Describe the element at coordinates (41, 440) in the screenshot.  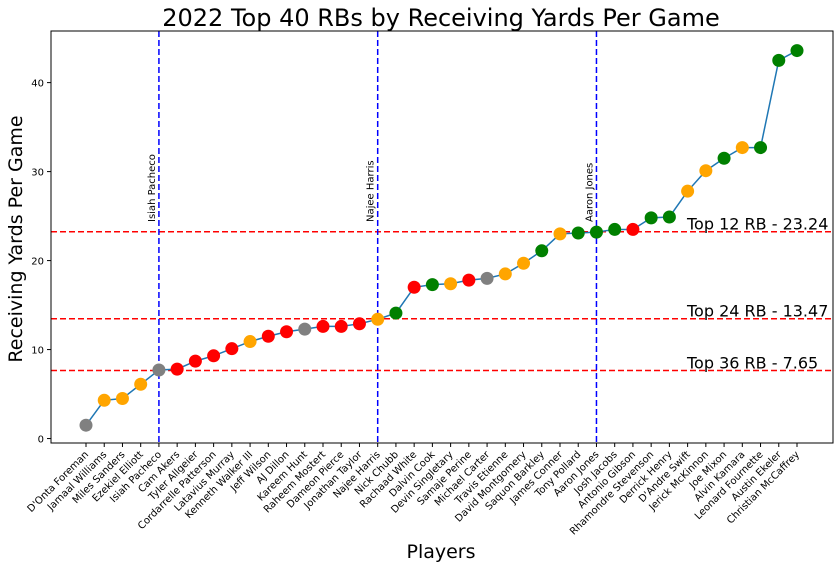
I see `y-tick-label-0: 0` at that location.